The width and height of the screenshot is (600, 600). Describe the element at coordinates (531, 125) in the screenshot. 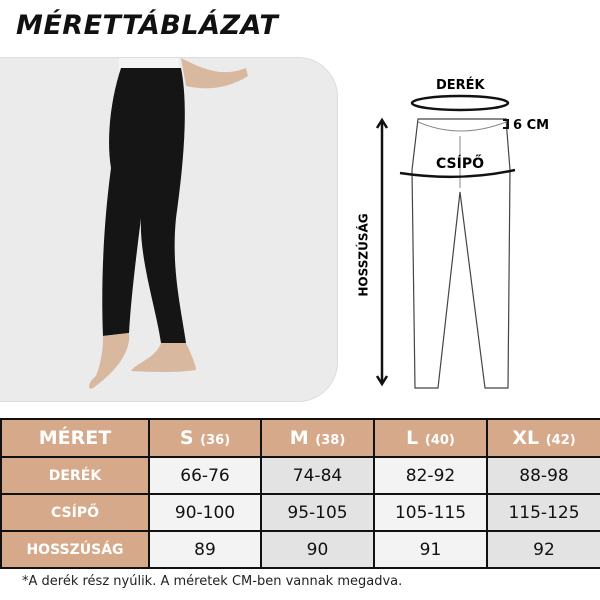

I see `band-label: 6 CM` at that location.